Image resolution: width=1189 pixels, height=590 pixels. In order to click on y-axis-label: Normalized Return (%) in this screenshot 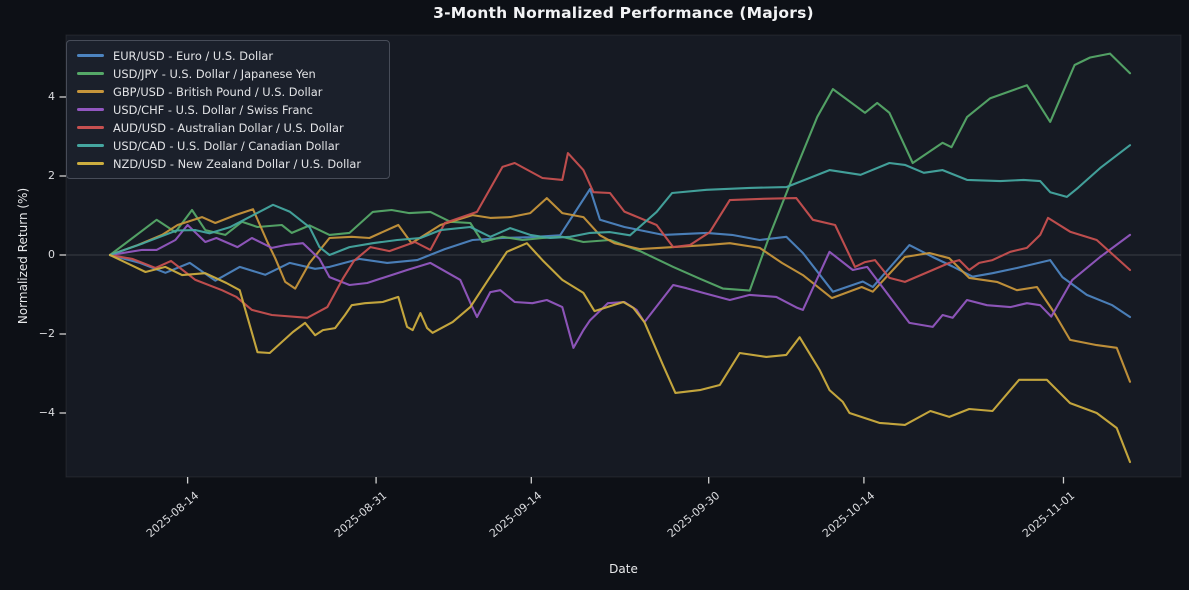, I will do `click(23, 256)`.